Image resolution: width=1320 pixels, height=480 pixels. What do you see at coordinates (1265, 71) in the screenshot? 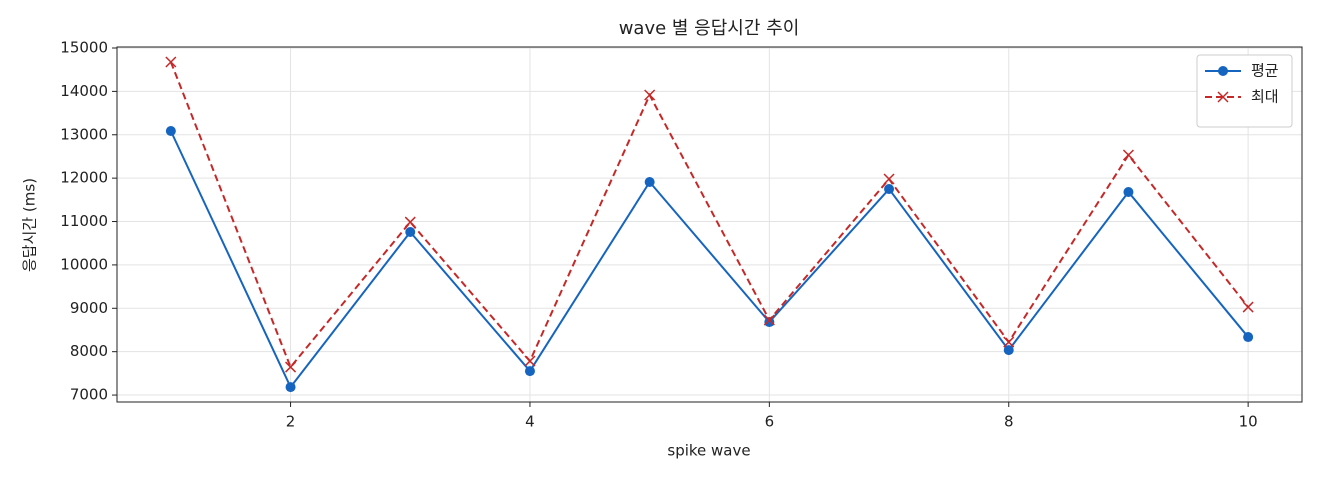
I see `legend-label: 평균` at bounding box center [1265, 71].